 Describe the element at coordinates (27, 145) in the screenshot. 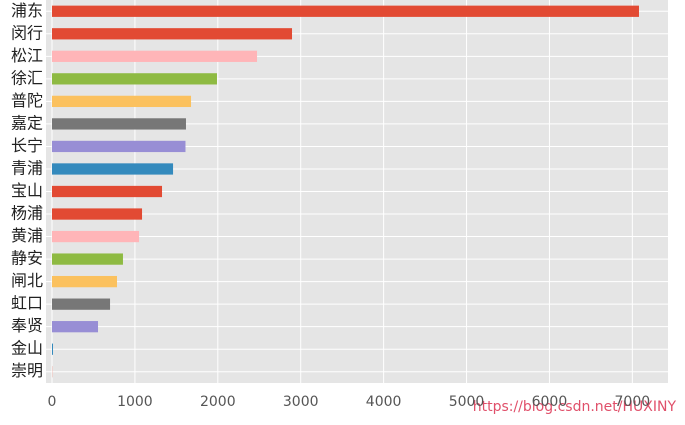

I see `y-tick-label: 长宁` at that location.